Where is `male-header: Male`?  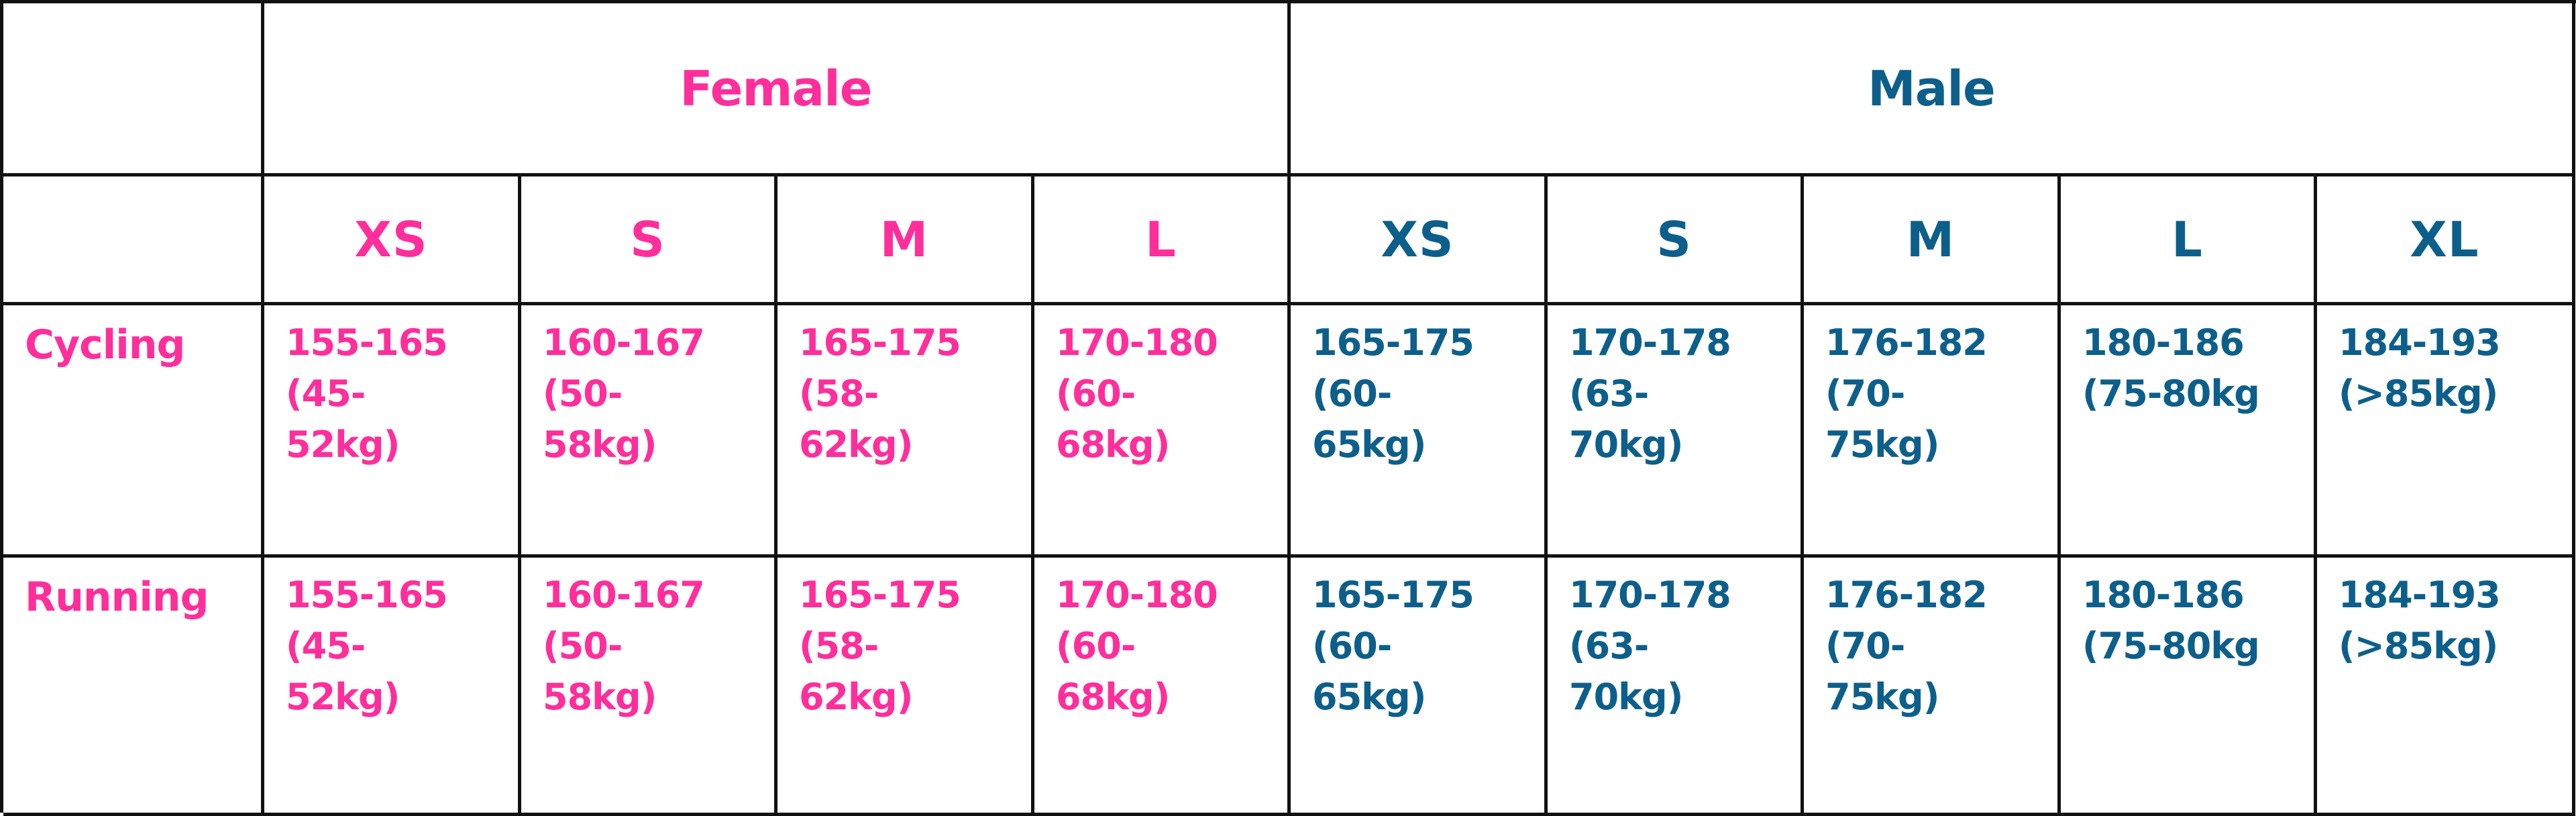 male-header: Male is located at coordinates (1933, 89).